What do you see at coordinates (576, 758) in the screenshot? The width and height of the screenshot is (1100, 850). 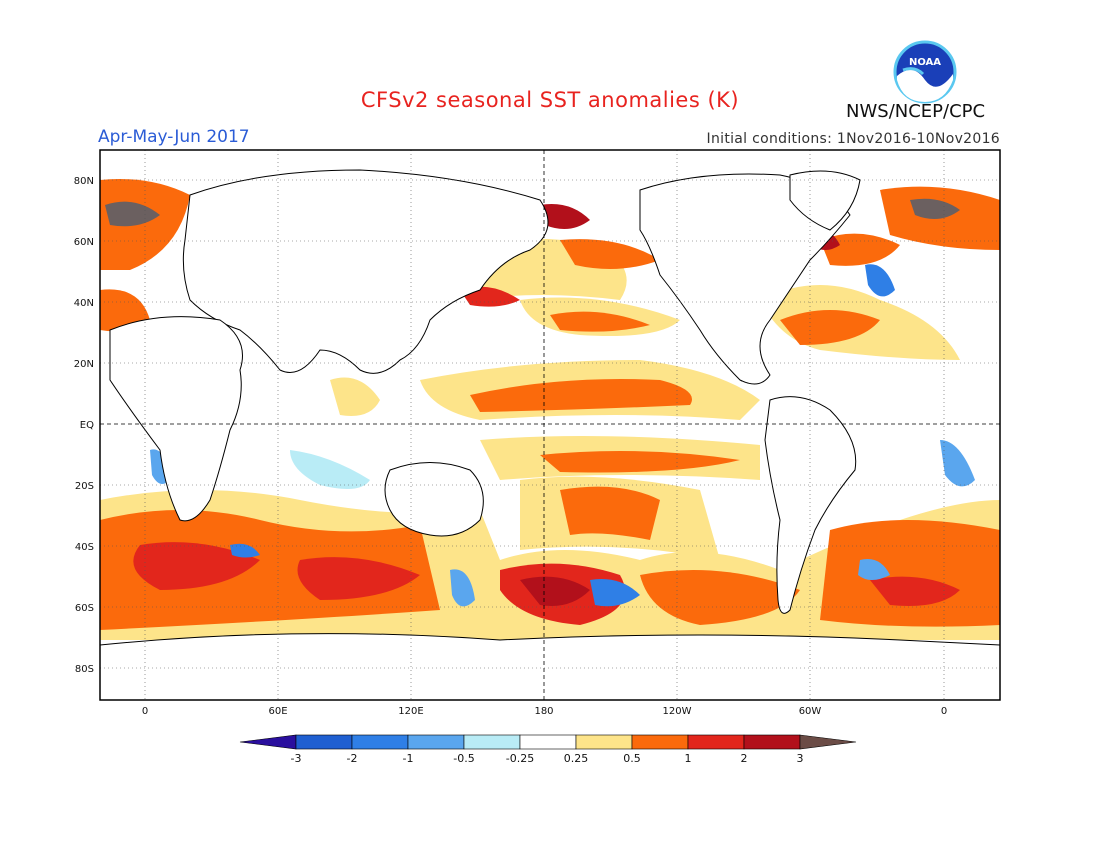 I see `colorbar-label: 0.25` at bounding box center [576, 758].